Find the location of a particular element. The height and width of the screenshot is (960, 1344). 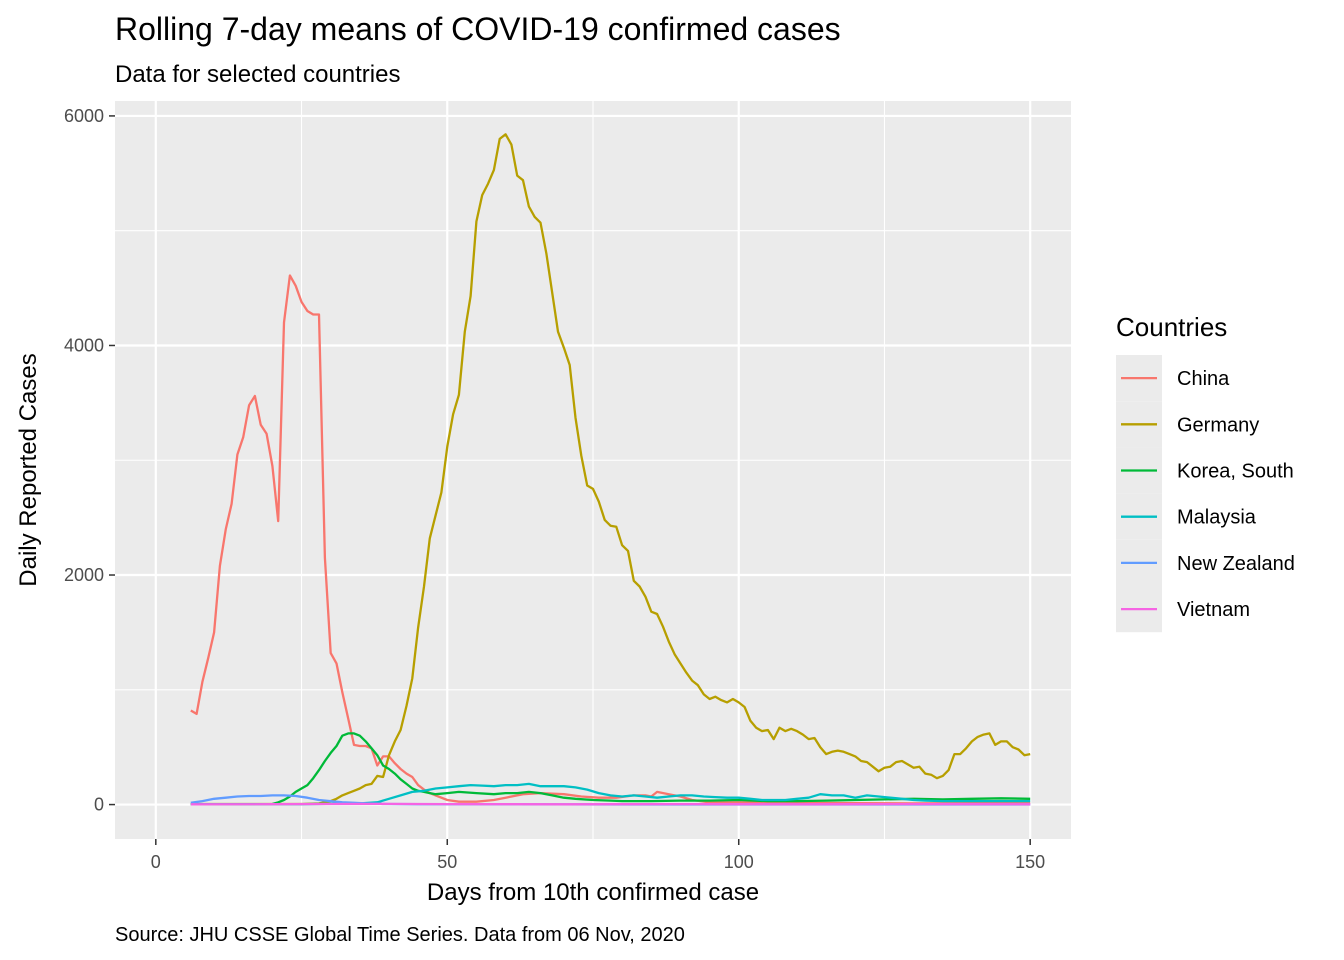

legend-label-new-zealand: New Zealand is located at coordinates (1236, 564).